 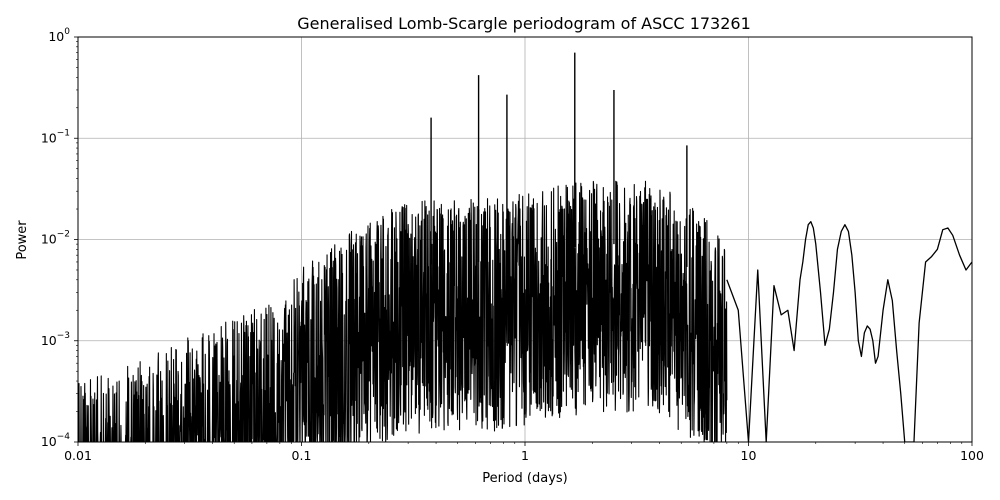 I want to click on y-tick-label: 10⁻⁴, so click(x=55, y=440).